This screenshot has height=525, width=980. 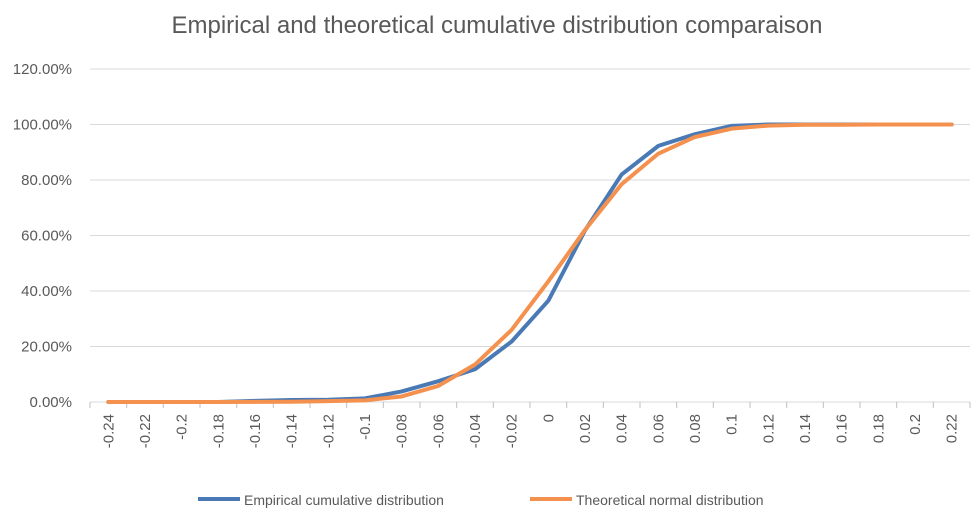 I want to click on y-tick-label: 0.00%, so click(x=50, y=402).